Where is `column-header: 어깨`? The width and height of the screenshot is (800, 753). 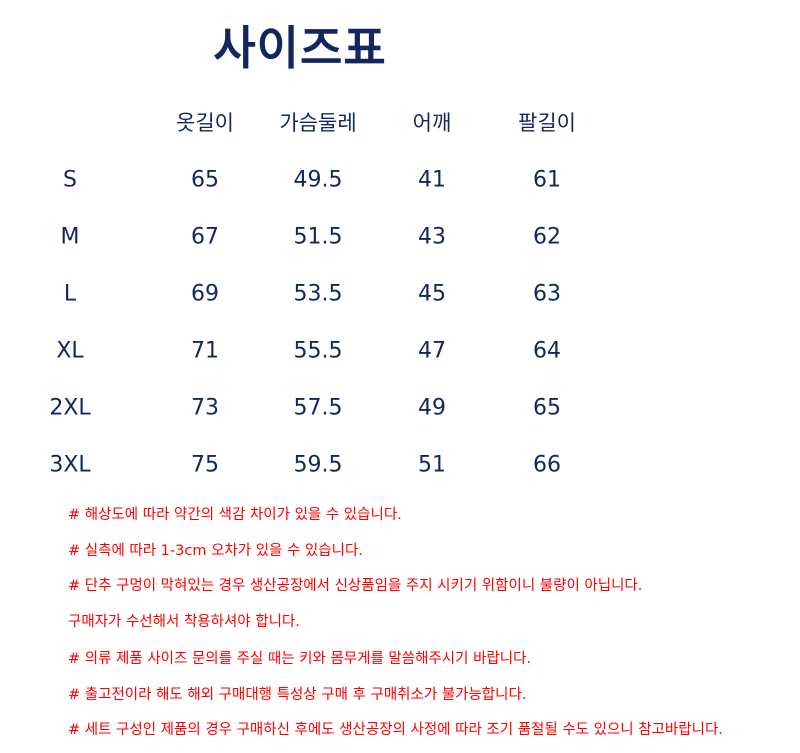 column-header: 어깨 is located at coordinates (432, 123).